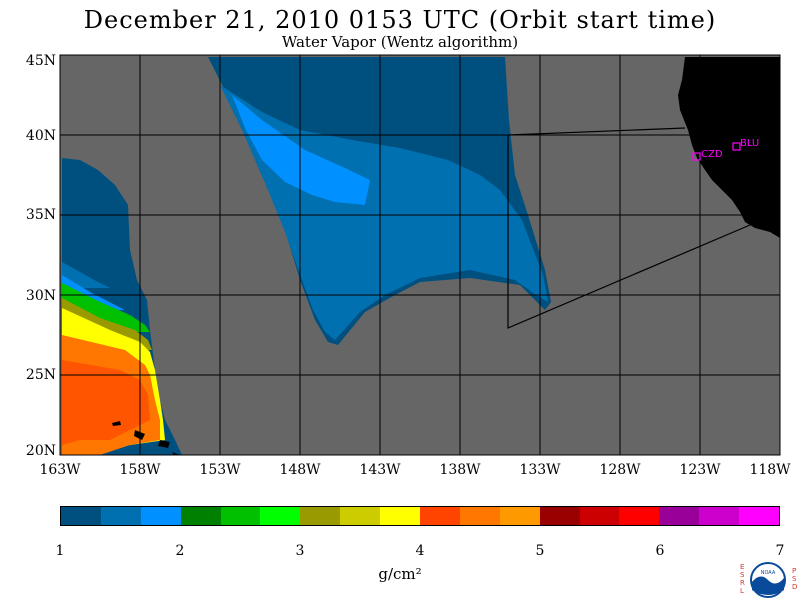  What do you see at coordinates (106, 402) in the screenshot?
I see `band-dark-orange` at bounding box center [106, 402].